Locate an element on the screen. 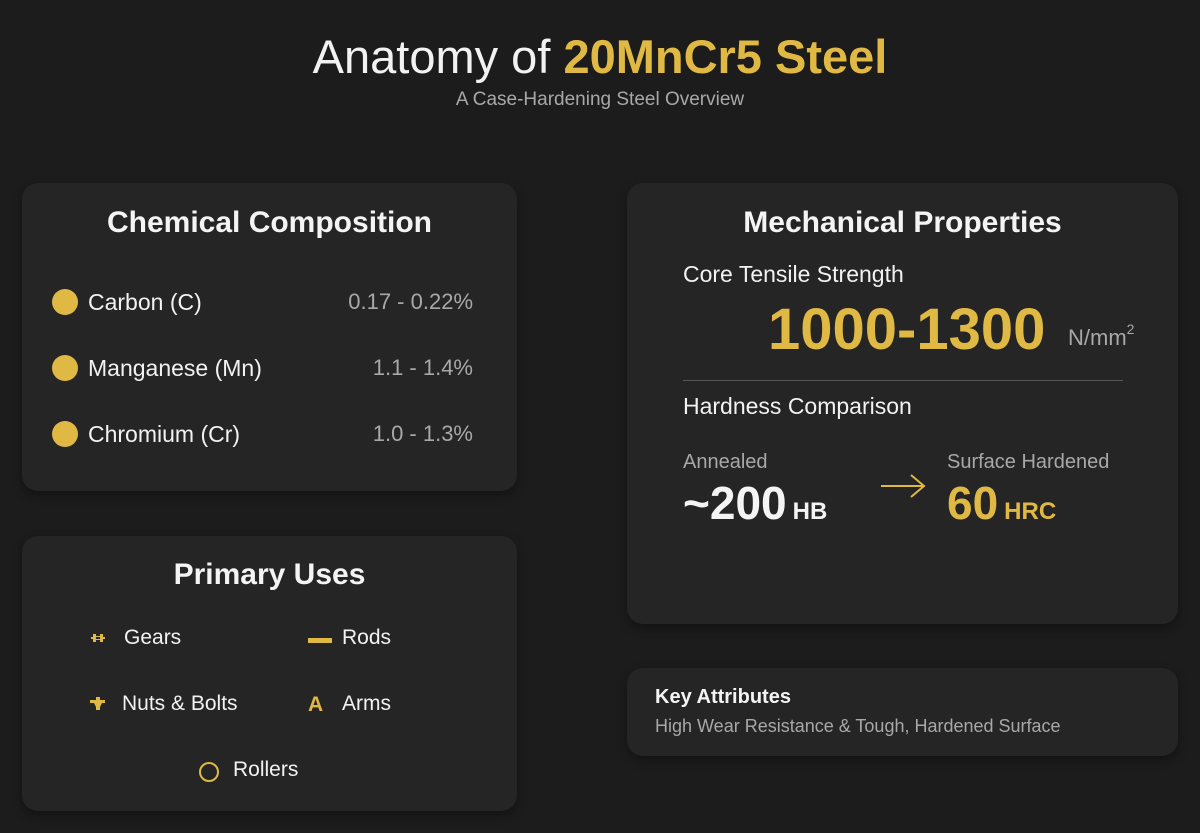  annealed-caption: Annealed is located at coordinates (725, 462).